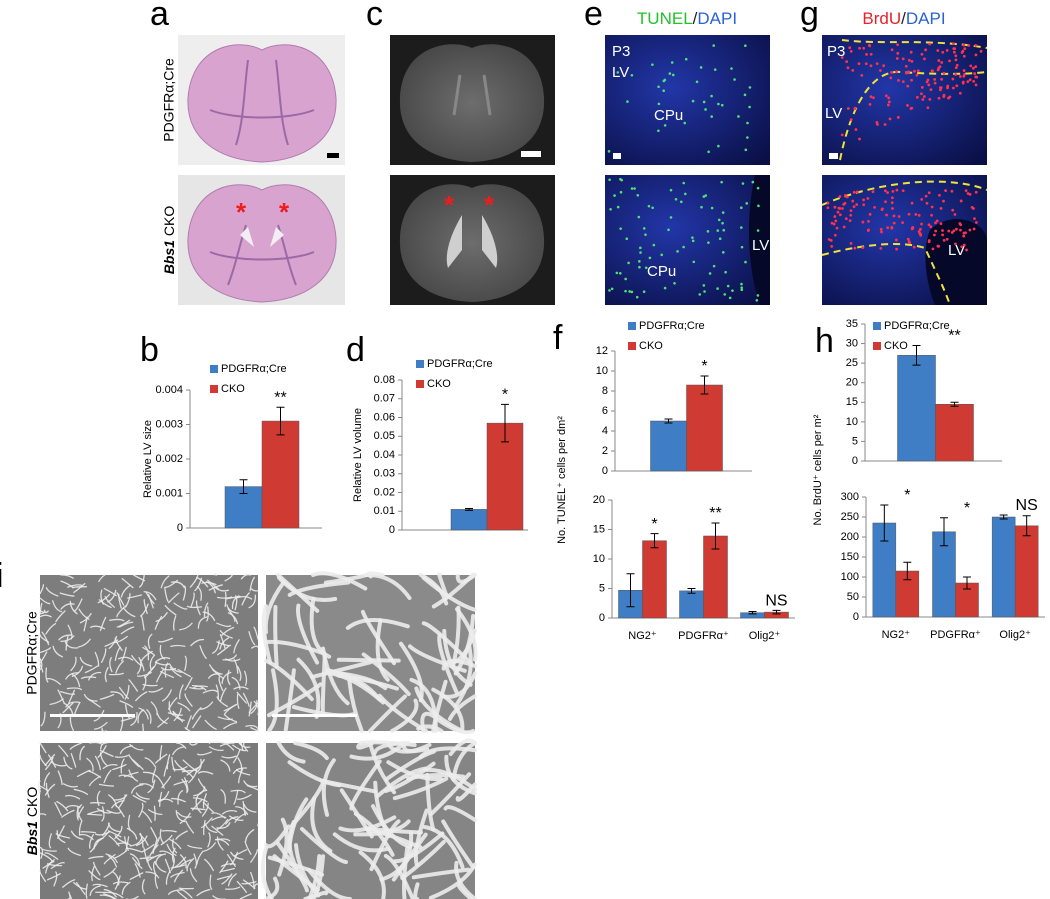 The width and height of the screenshot is (1050, 899). Describe the element at coordinates (642, 636) in the screenshot. I see `x-tick-label: NG2⁺` at that location.